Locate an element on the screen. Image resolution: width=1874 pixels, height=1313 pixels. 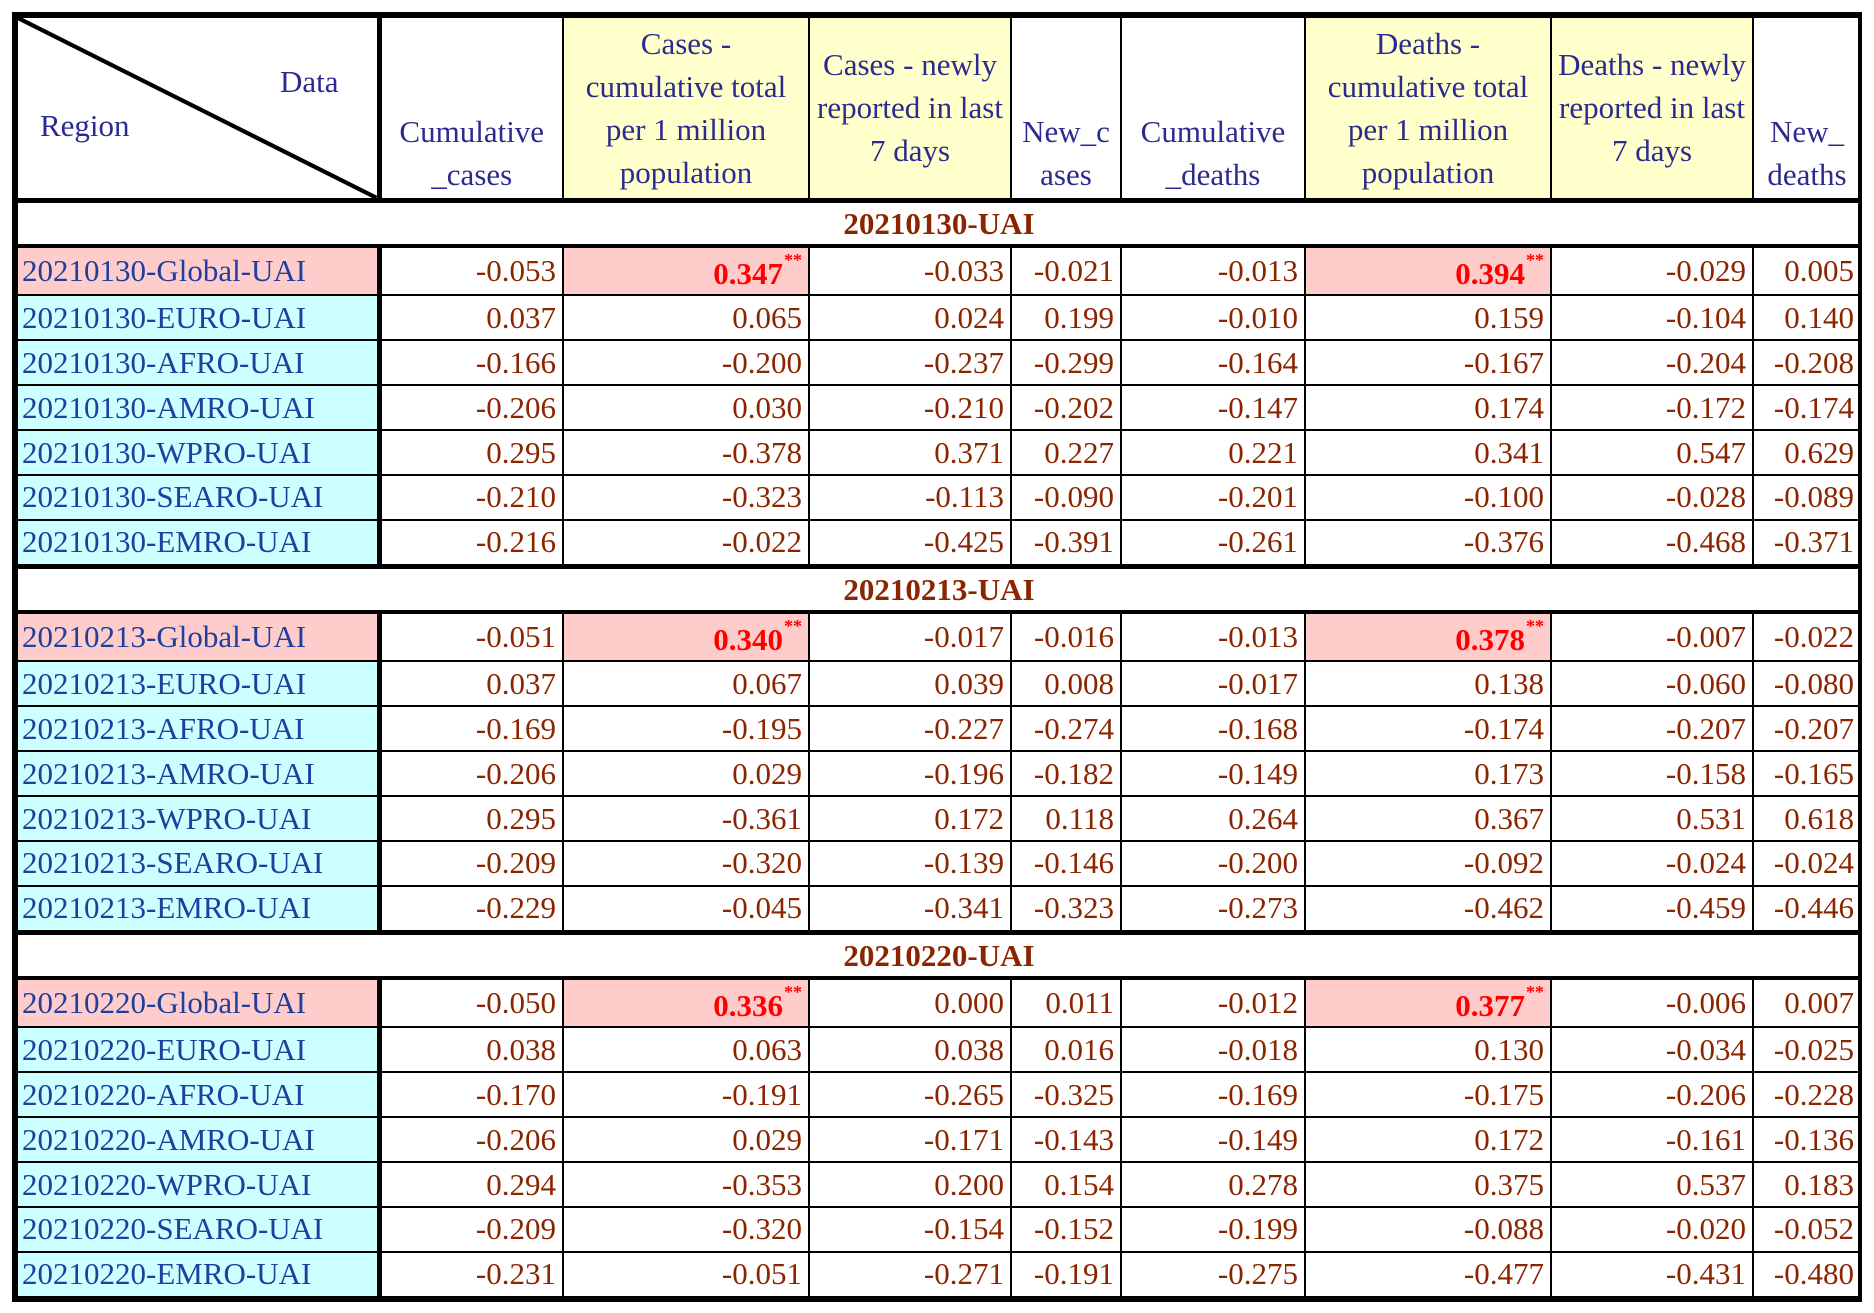
value-cell: -0.201 is located at coordinates (1213, 497).